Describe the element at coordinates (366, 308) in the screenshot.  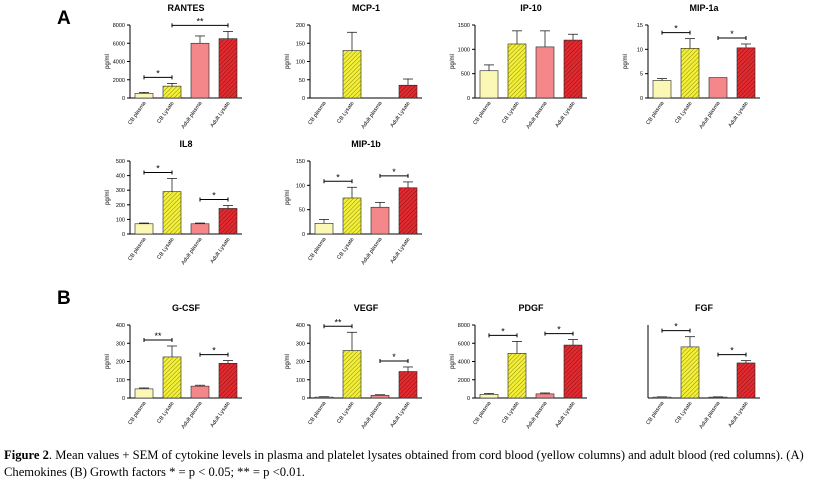
I see `chart-title: VEGF` at that location.